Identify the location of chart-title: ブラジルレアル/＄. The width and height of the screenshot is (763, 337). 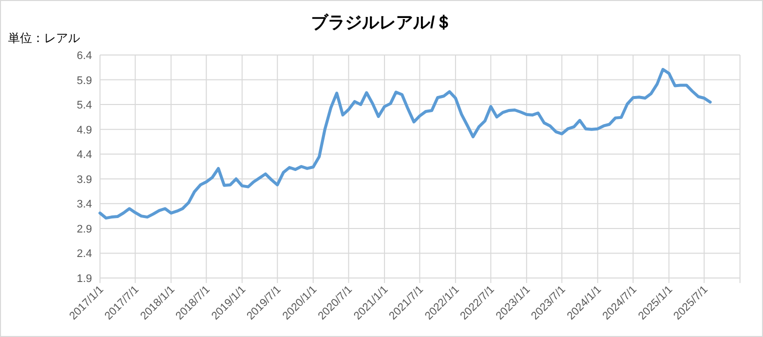
(381, 22).